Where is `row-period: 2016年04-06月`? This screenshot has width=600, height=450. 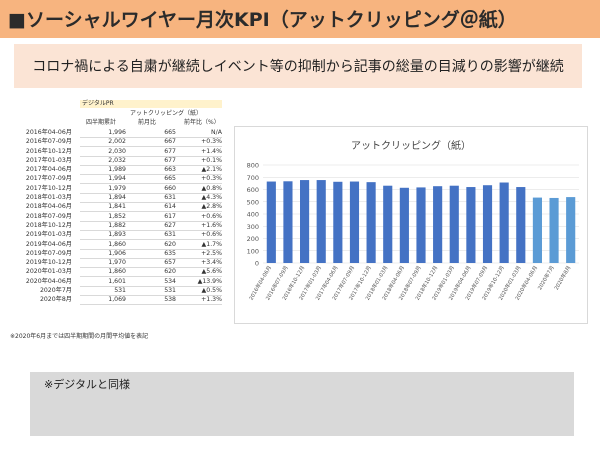
row-period: 2016年04-06月 is located at coordinates (48, 132).